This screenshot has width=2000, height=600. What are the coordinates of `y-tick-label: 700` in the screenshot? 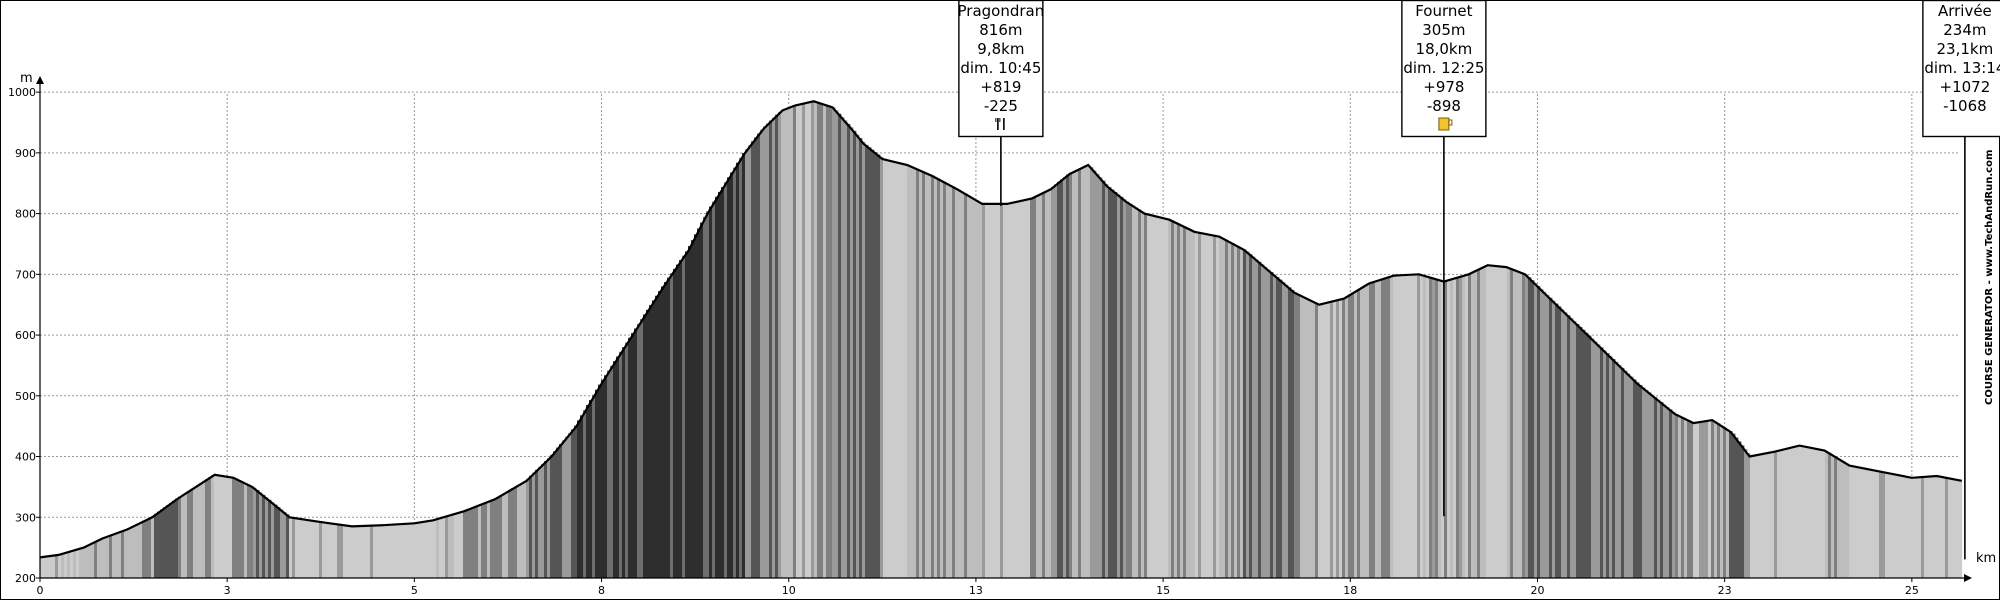 It's located at (25, 274).